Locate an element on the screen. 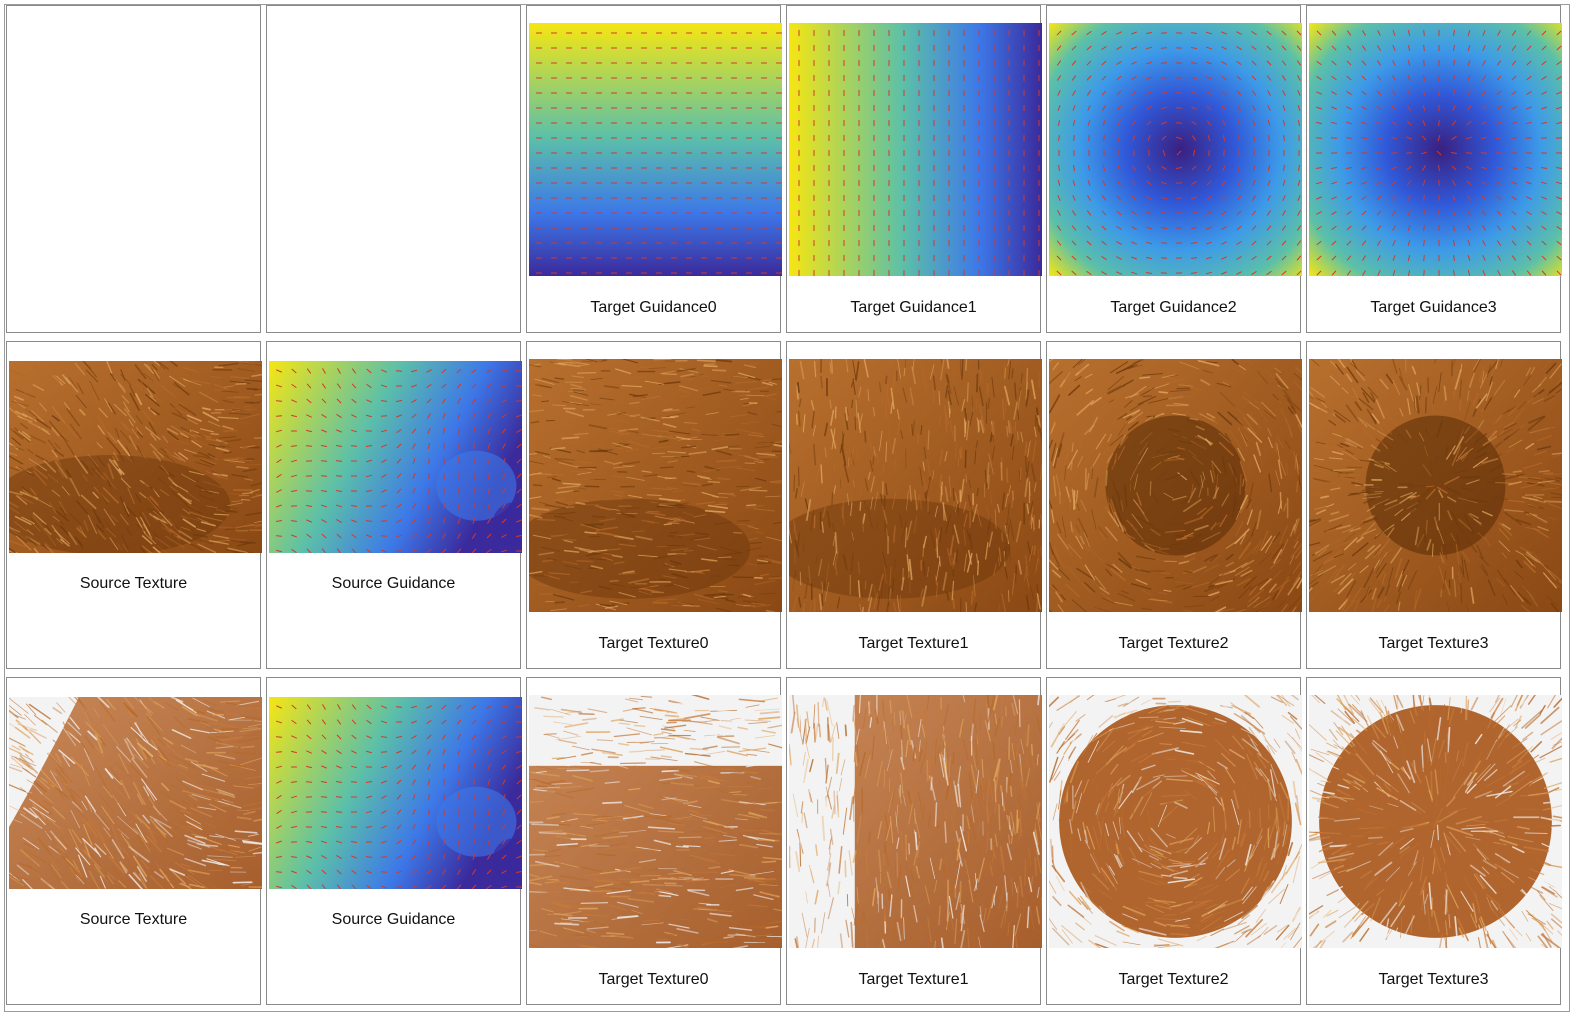 The image size is (1580, 1020). fur-a-horizontal-image is located at coordinates (655, 485).